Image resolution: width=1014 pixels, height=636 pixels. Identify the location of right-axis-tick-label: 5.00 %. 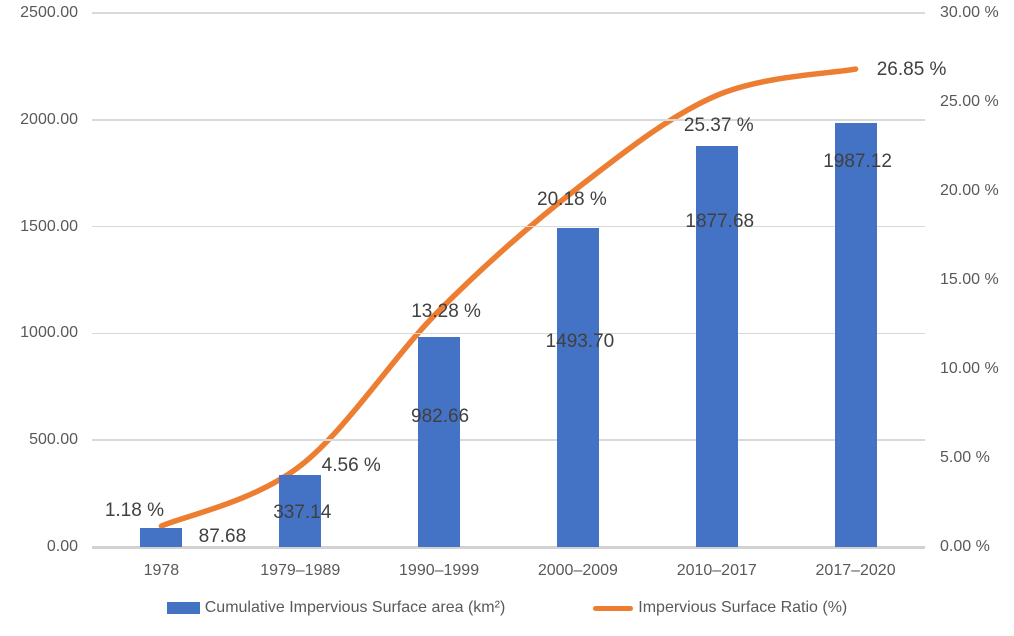
(965, 457).